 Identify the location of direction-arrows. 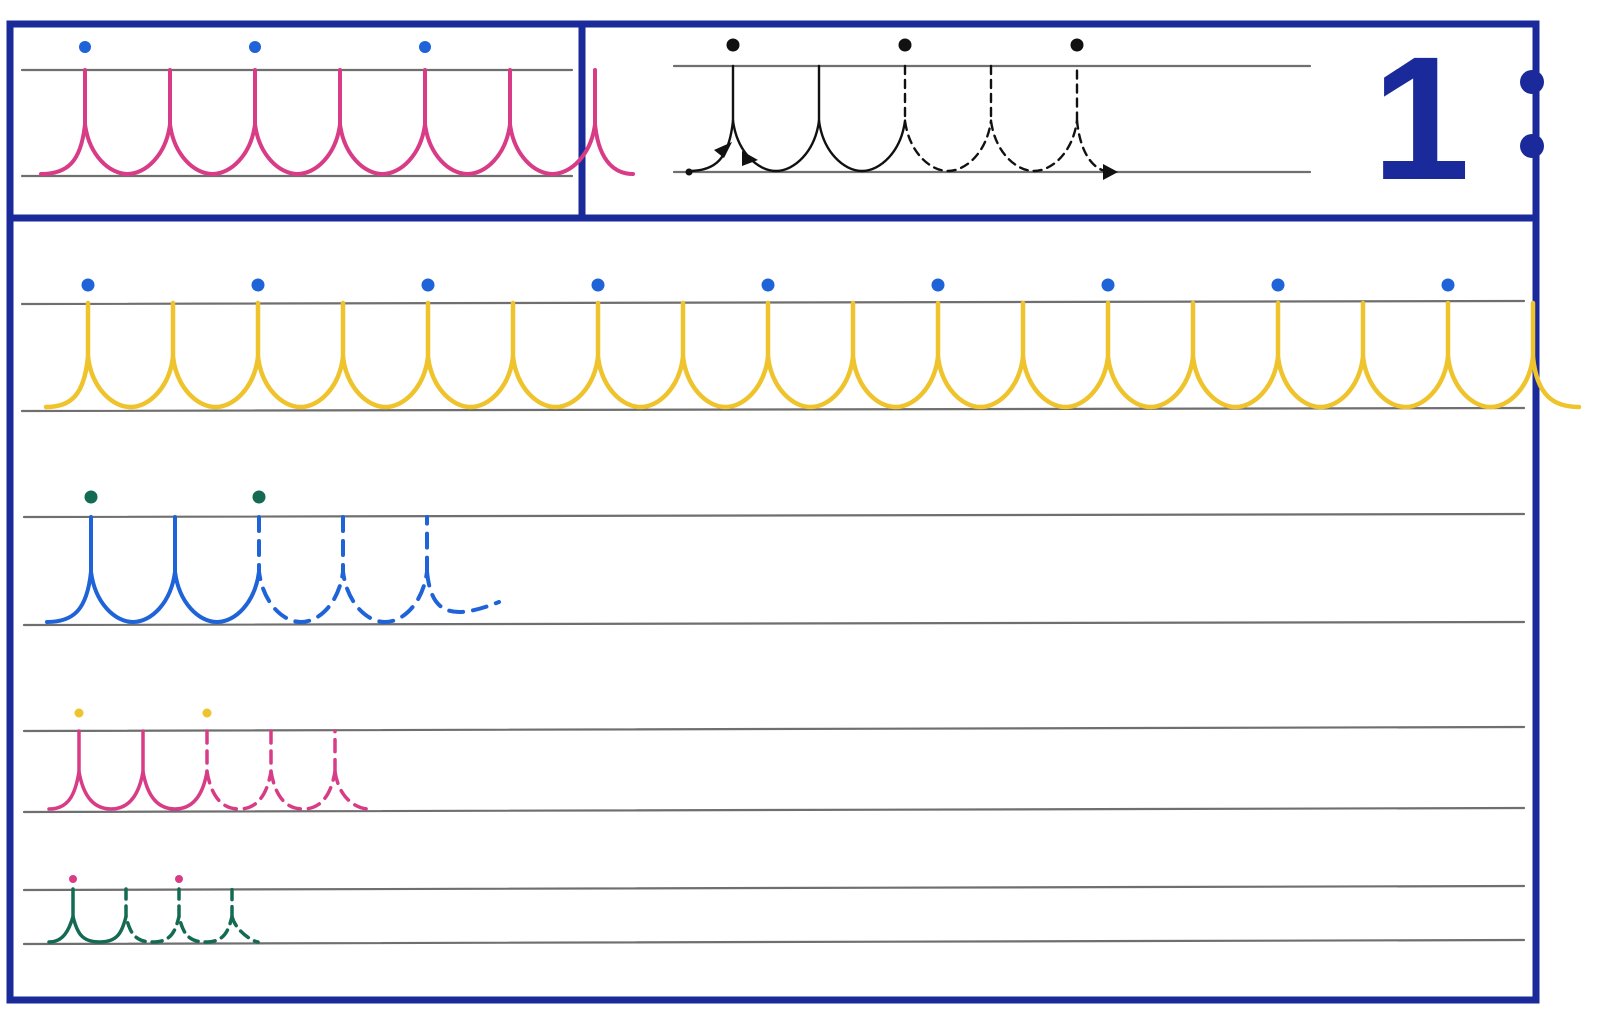
(901, 161).